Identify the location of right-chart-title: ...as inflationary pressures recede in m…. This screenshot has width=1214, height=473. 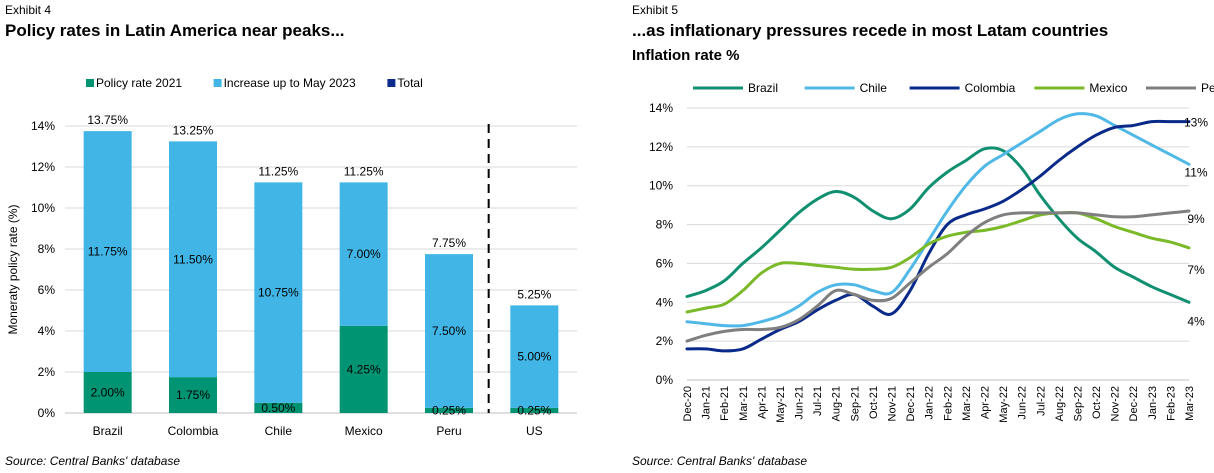
(870, 30).